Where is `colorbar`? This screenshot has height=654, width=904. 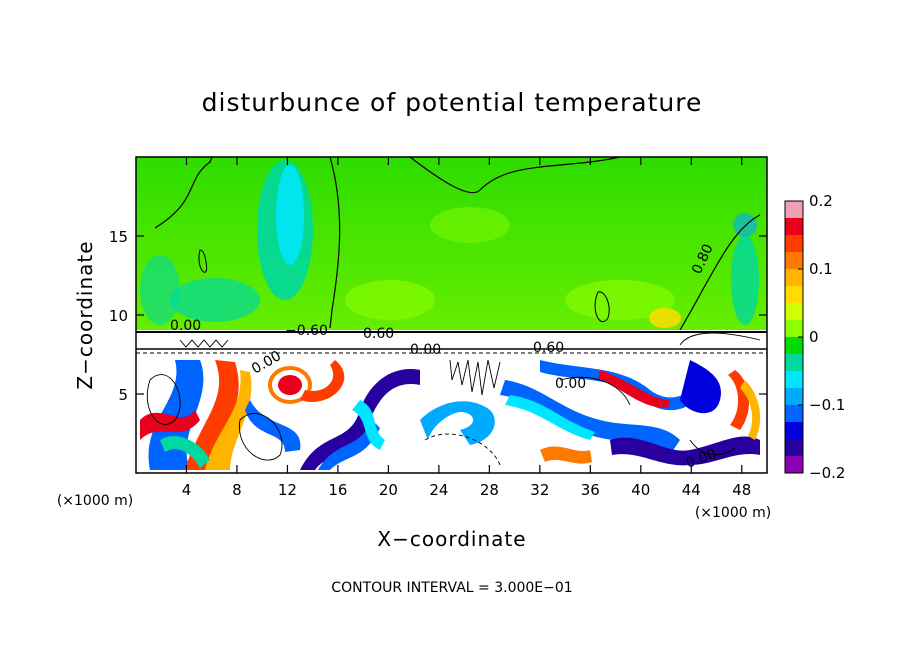 colorbar is located at coordinates (794, 337).